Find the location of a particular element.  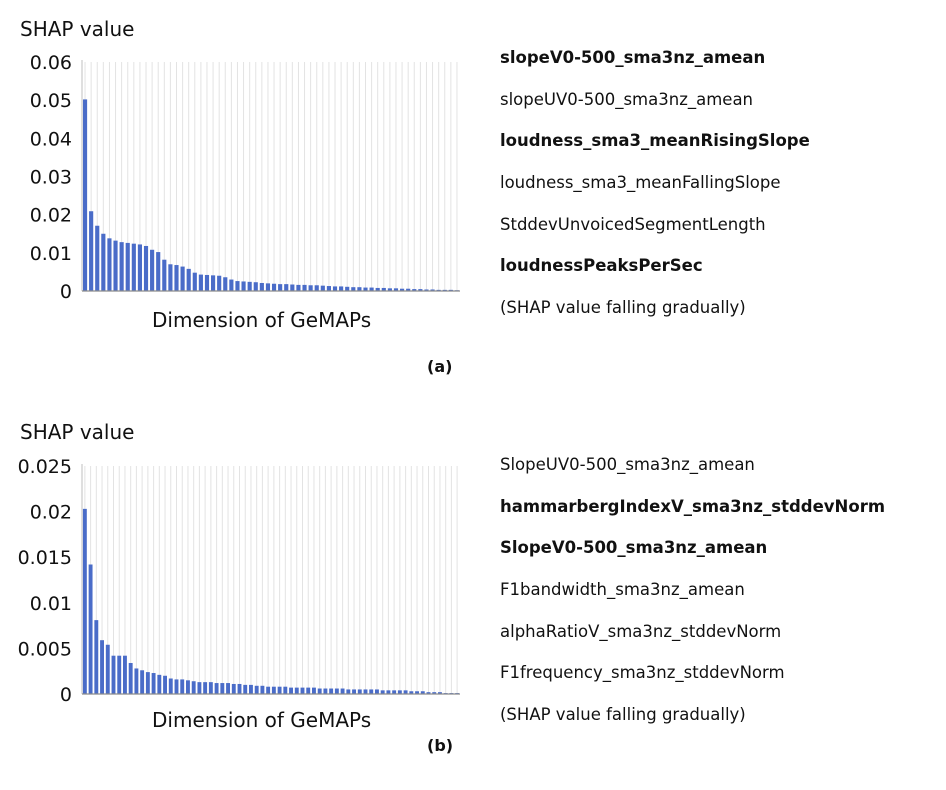

feature-label: loudness_sma3_meanRisingSlope is located at coordinates (655, 141).